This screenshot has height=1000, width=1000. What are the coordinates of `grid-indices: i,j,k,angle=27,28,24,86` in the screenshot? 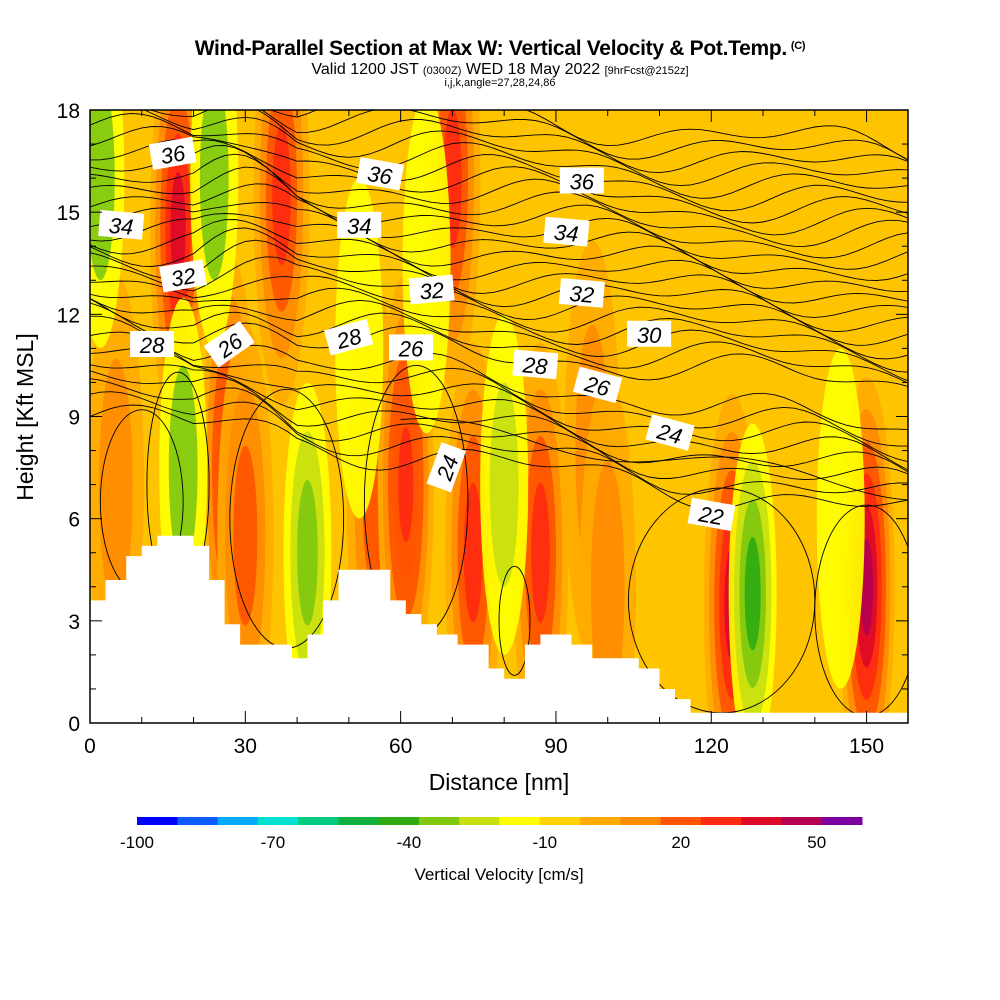 It's located at (500, 83).